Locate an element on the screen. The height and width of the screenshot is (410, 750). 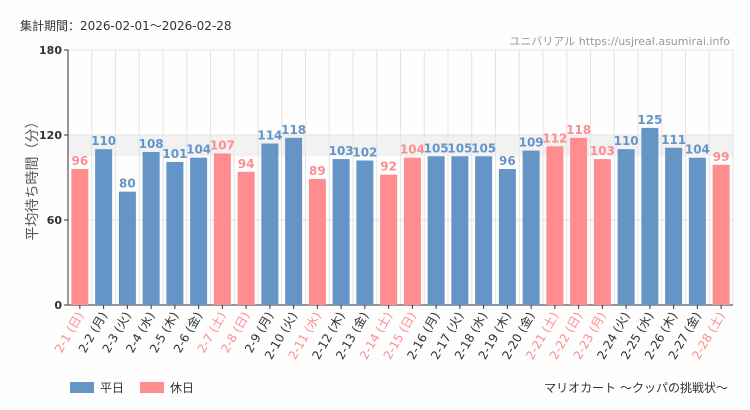
data-label: 108 is located at coordinates (151, 144).